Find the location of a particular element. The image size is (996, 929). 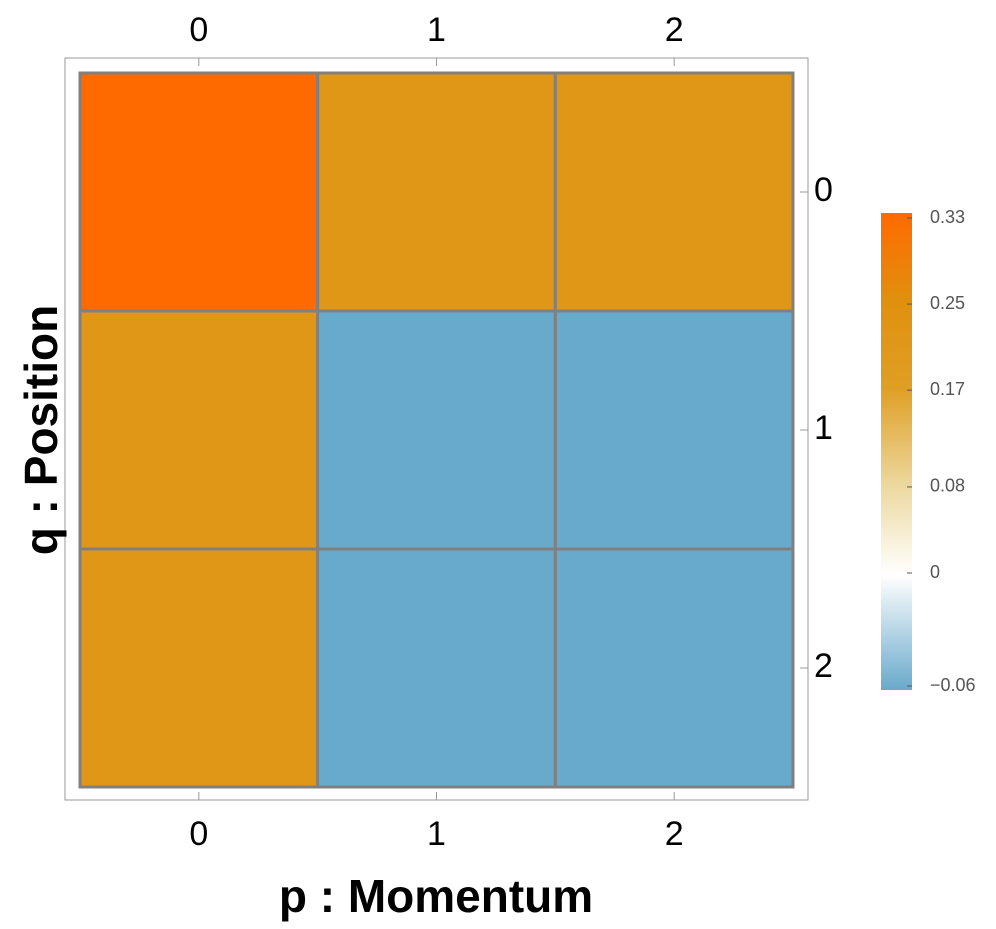

colorbar-tick-label: −0.06 is located at coordinates (953, 685).